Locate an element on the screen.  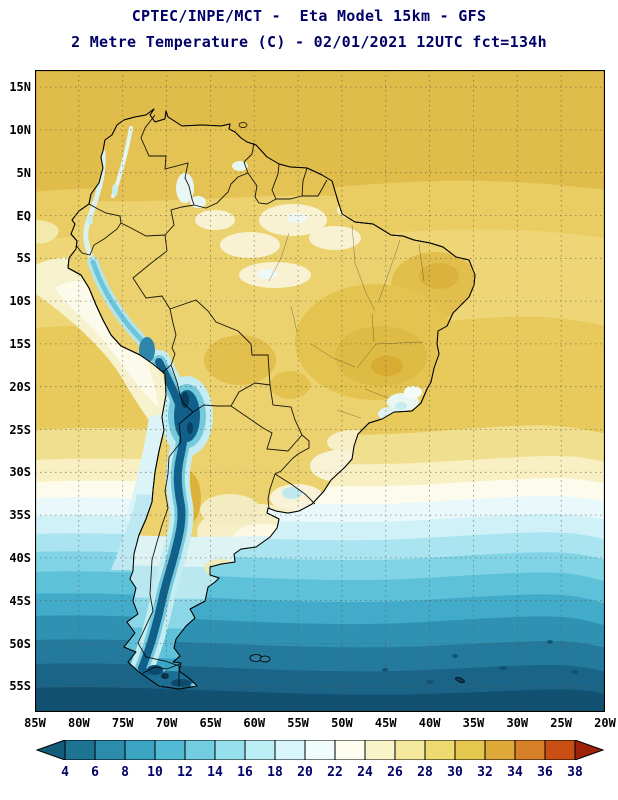
colorbar-value: 24 is located at coordinates (365, 772).